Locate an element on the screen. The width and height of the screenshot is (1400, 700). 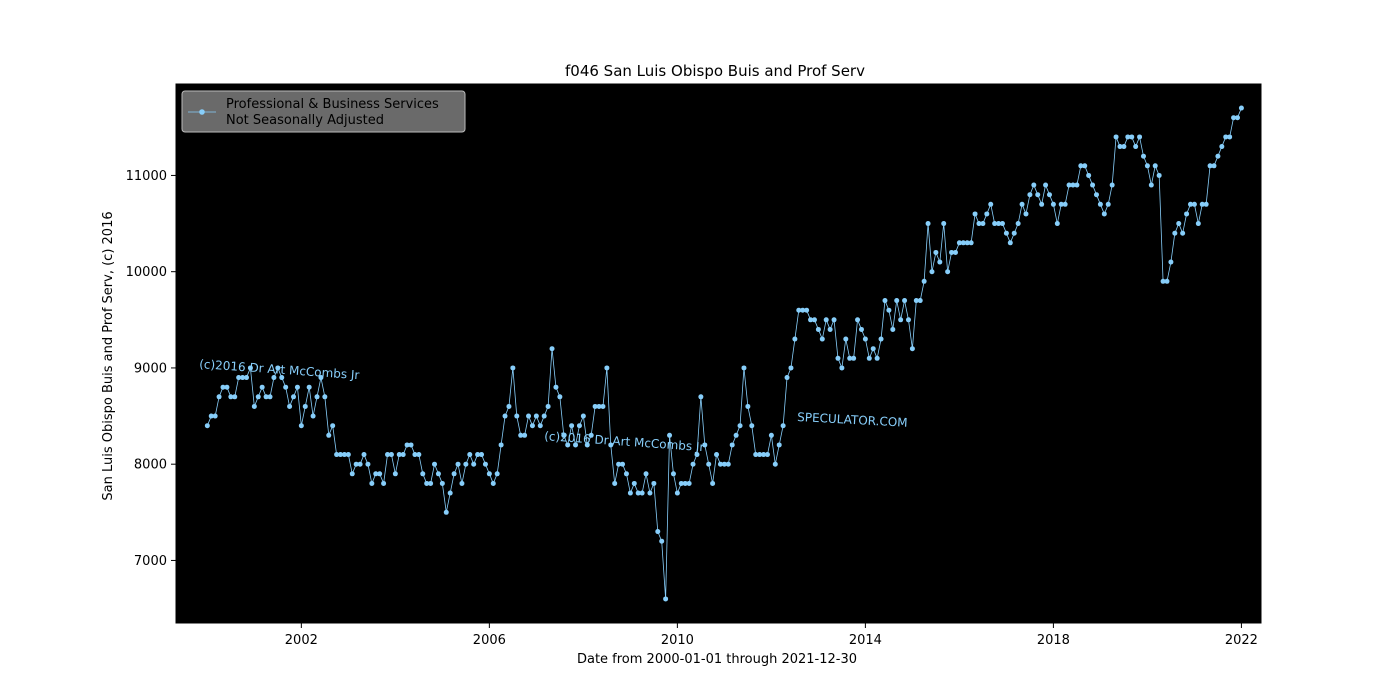
x-tick-label: 2014 is located at coordinates (865, 640).